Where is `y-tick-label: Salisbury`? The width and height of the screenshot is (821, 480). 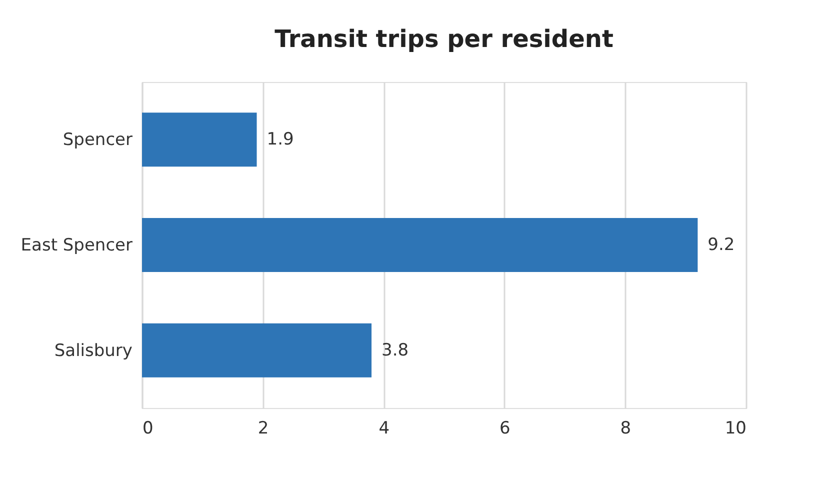
y-tick-label: Salisbury is located at coordinates (93, 350).